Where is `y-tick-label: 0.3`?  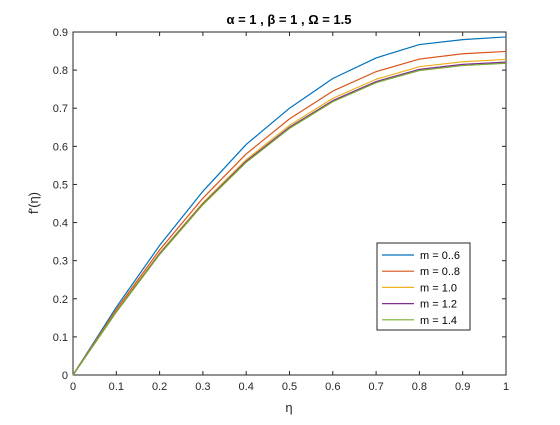 y-tick-label: 0.3 is located at coordinates (60, 262).